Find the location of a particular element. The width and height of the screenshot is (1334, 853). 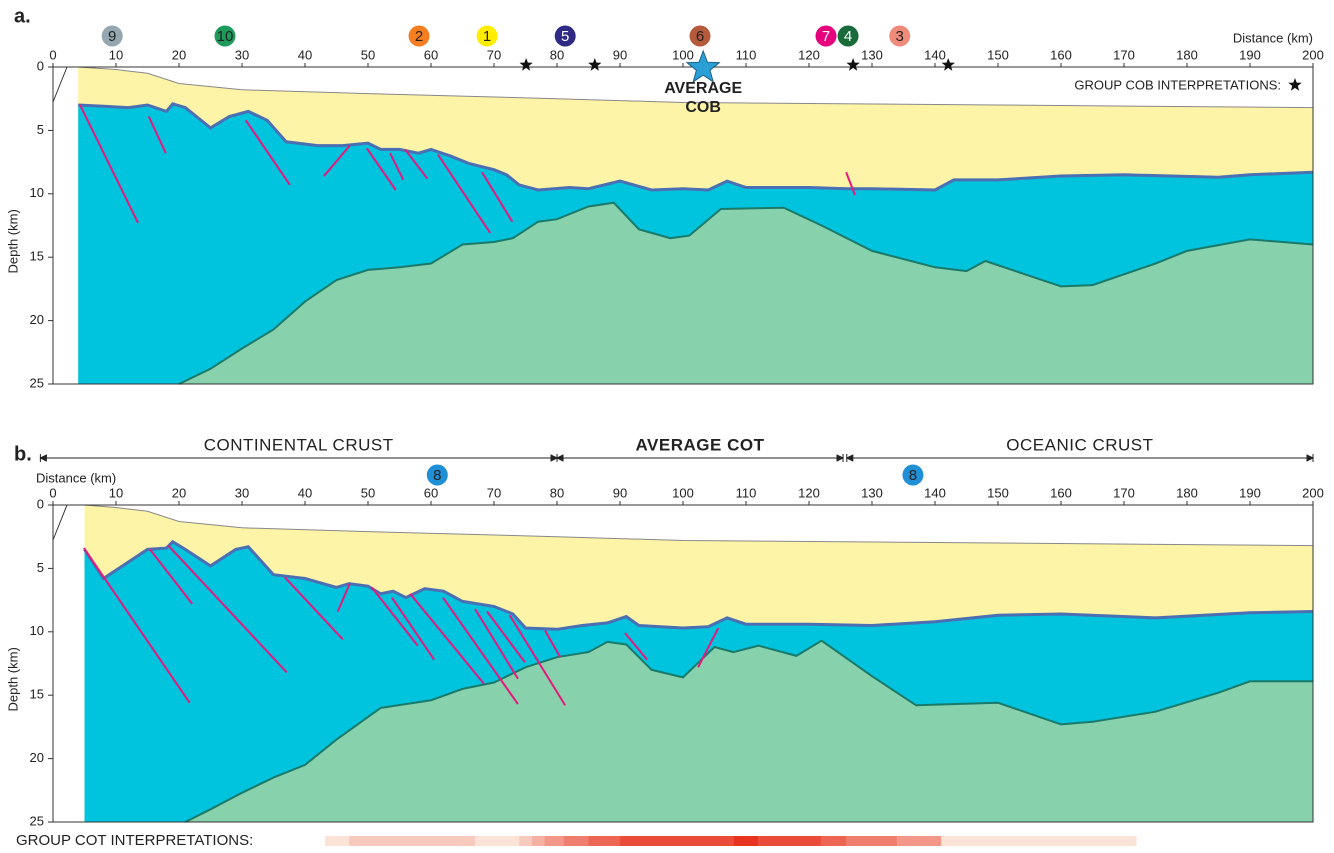

x-tick-label: 200 is located at coordinates (1313, 492).